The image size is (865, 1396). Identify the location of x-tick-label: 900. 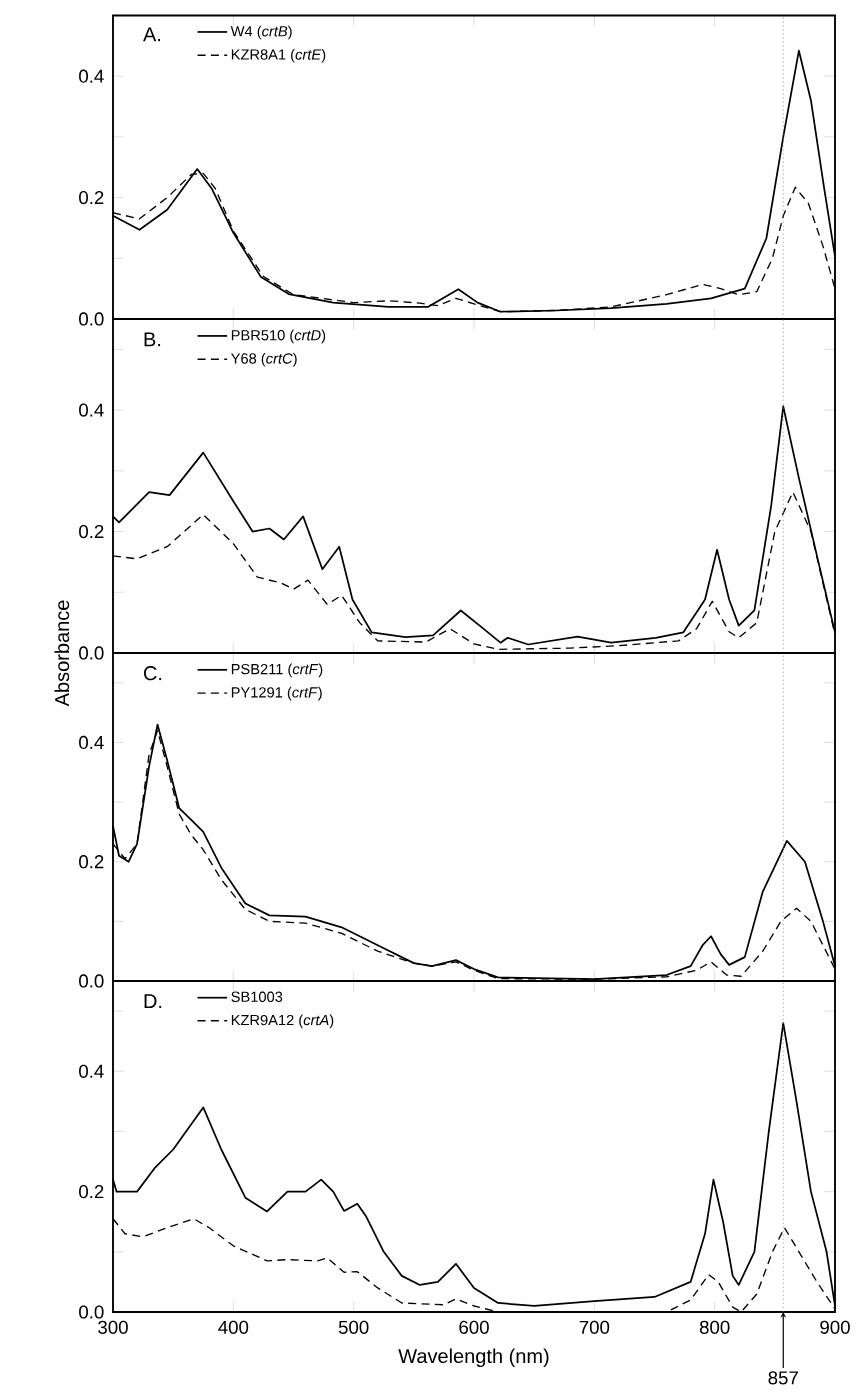
(835, 1327).